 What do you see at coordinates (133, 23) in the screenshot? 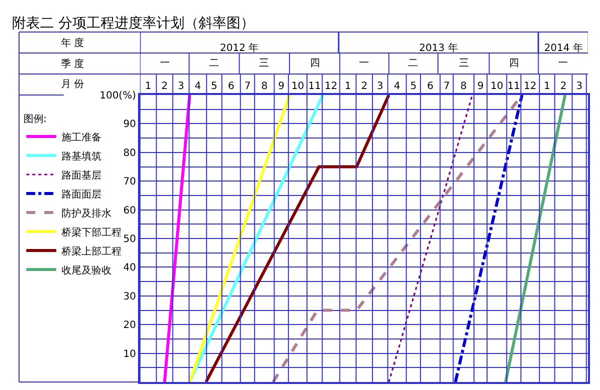
I see `chart-title: 附表二 分项工程进度率计划（斜率图）` at bounding box center [133, 23].